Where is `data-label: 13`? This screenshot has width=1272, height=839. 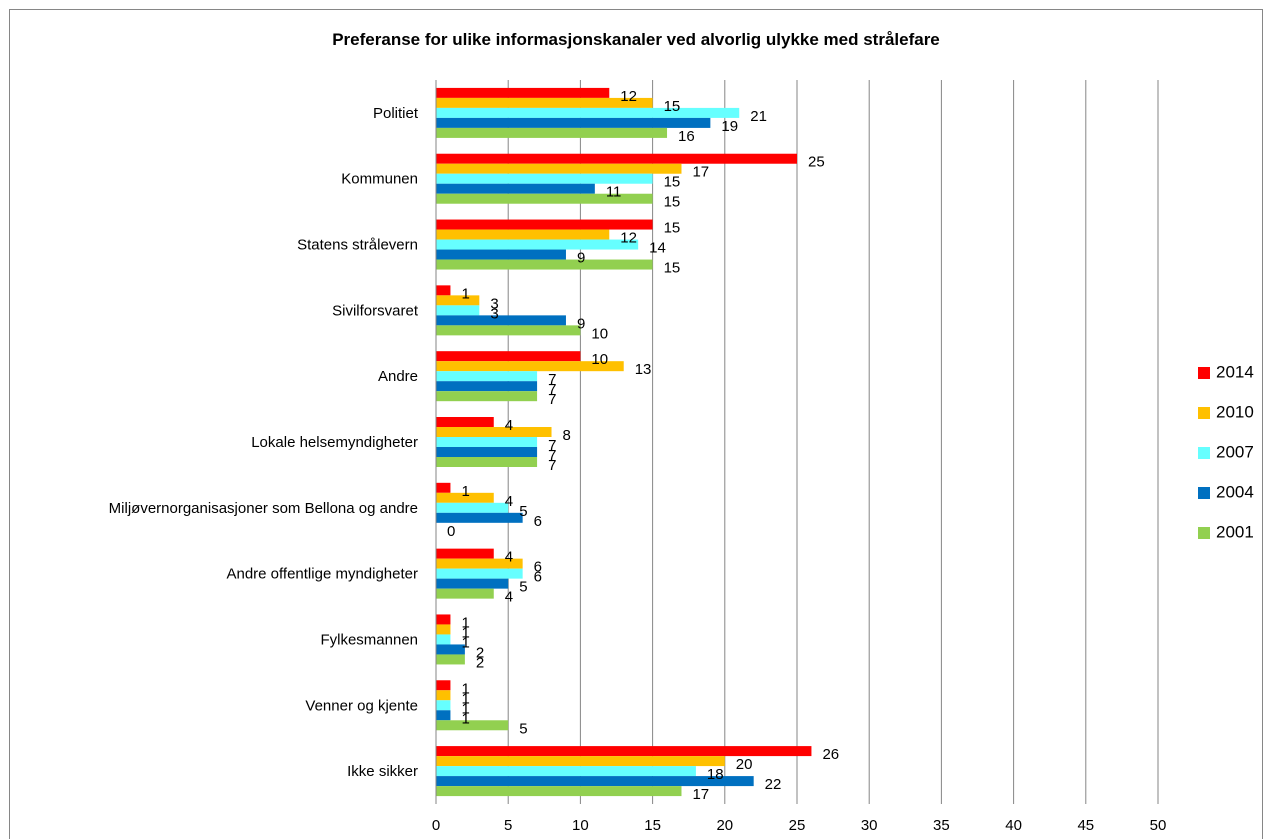
data-label: 13 is located at coordinates (643, 369).